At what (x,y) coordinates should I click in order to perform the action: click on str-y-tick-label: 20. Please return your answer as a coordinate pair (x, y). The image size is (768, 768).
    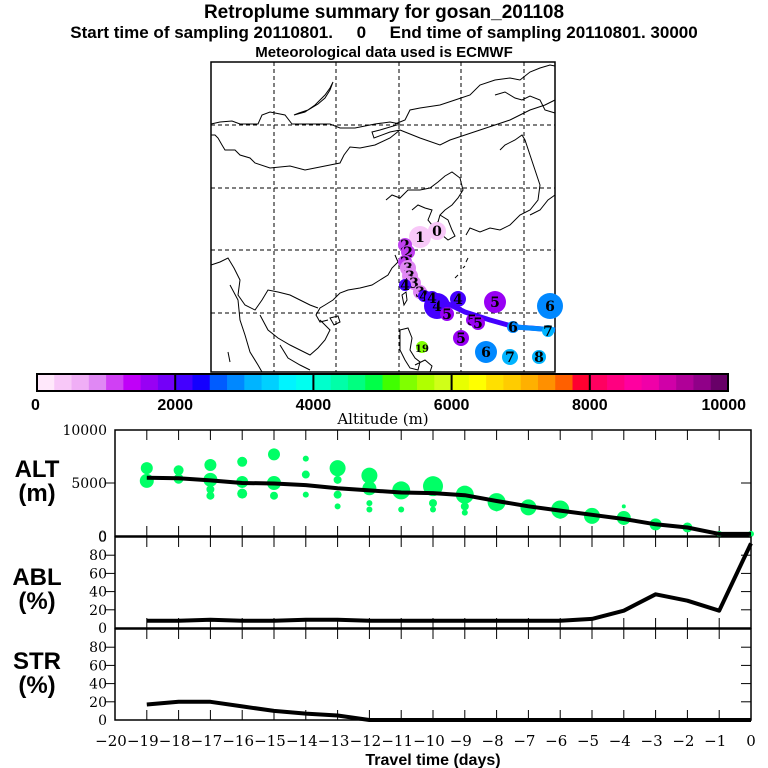
    Looking at the image, I should click on (98, 703).